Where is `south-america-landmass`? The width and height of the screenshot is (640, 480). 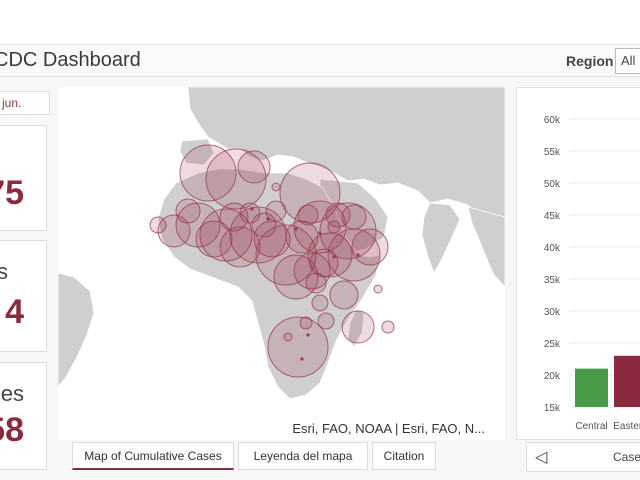 south-america-landmass is located at coordinates (76, 330).